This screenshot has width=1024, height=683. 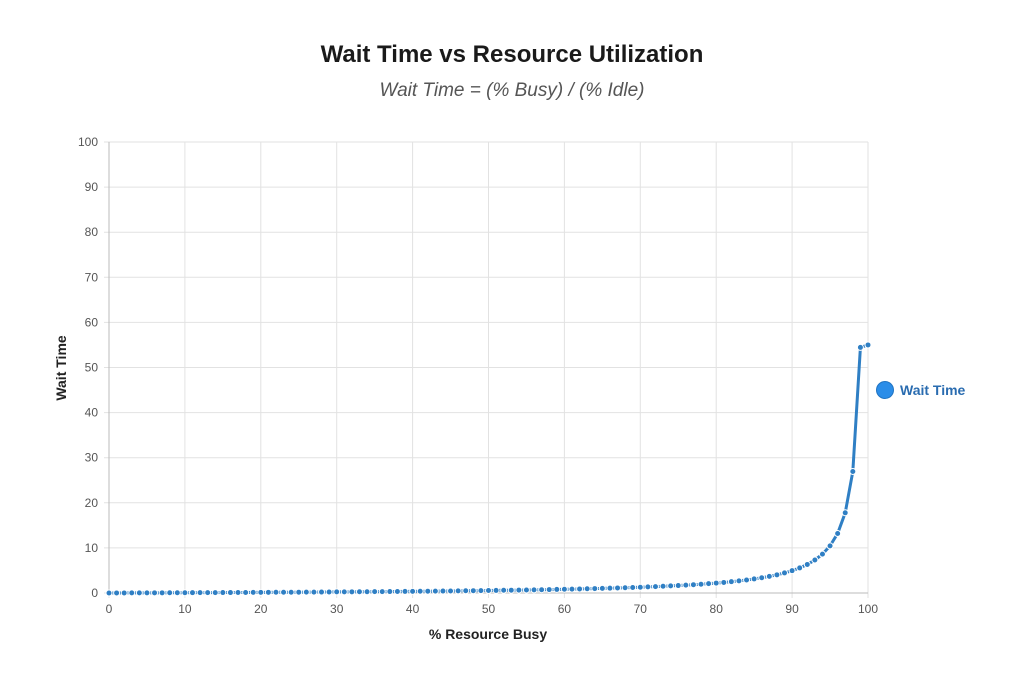 I want to click on legend: Wait Time, so click(x=921, y=390).